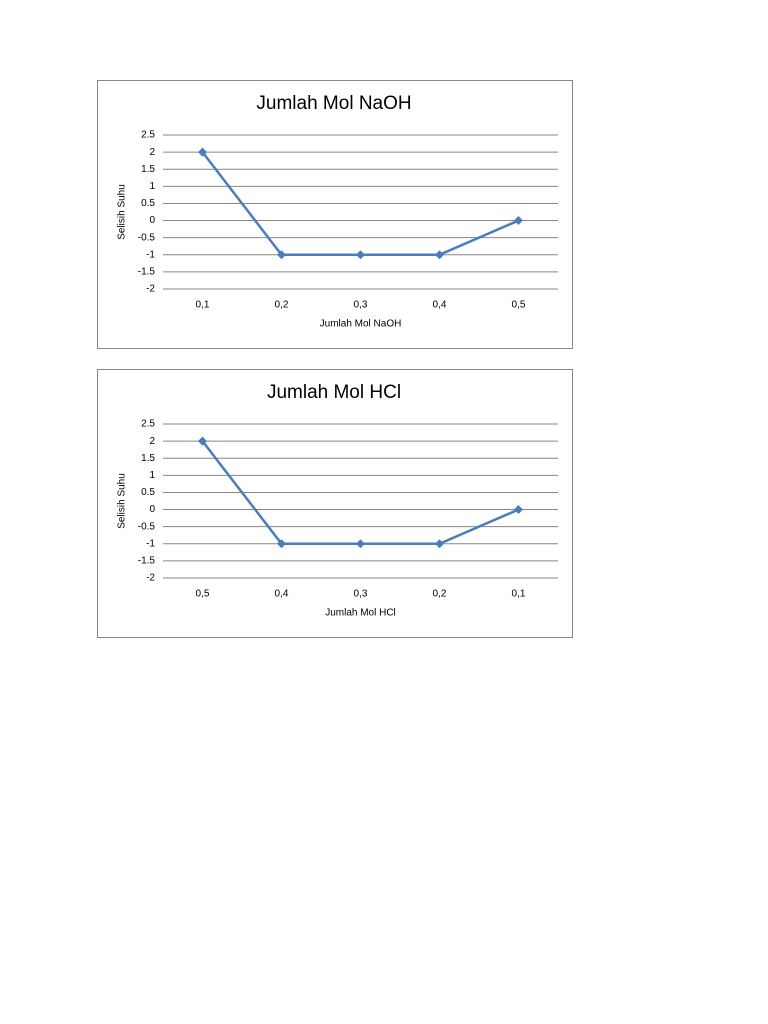  What do you see at coordinates (334, 392) in the screenshot?
I see `chart-title: Jumlah Mol HCl` at bounding box center [334, 392].